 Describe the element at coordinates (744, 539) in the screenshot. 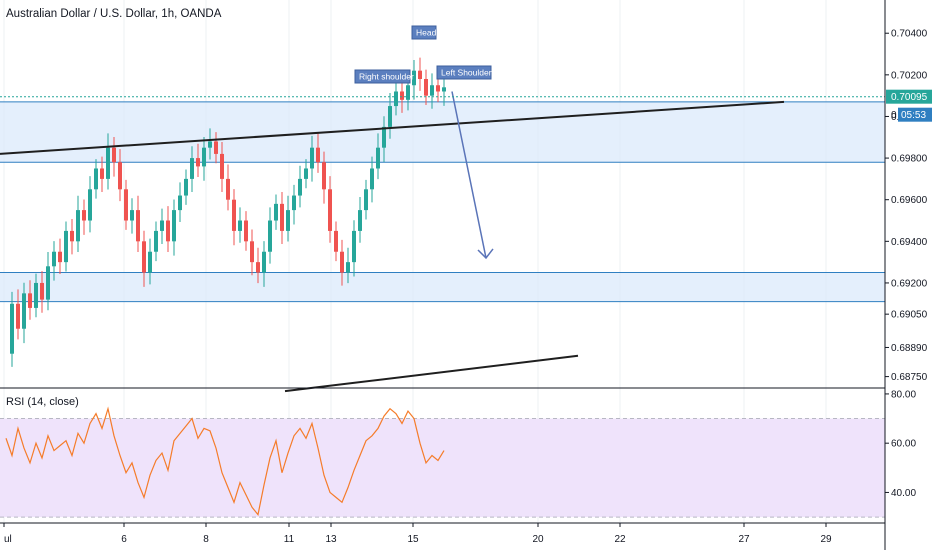

I see `time-tick-label: 27` at that location.